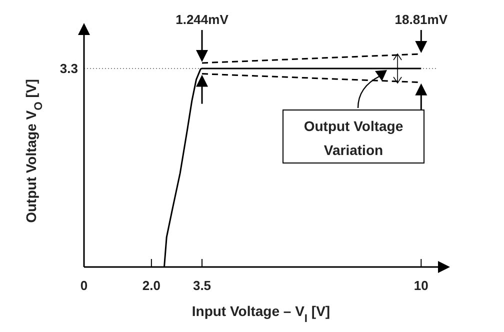 The image size is (504, 332). What do you see at coordinates (202, 286) in the screenshot?
I see `x-tick-label: 3.5` at bounding box center [202, 286].